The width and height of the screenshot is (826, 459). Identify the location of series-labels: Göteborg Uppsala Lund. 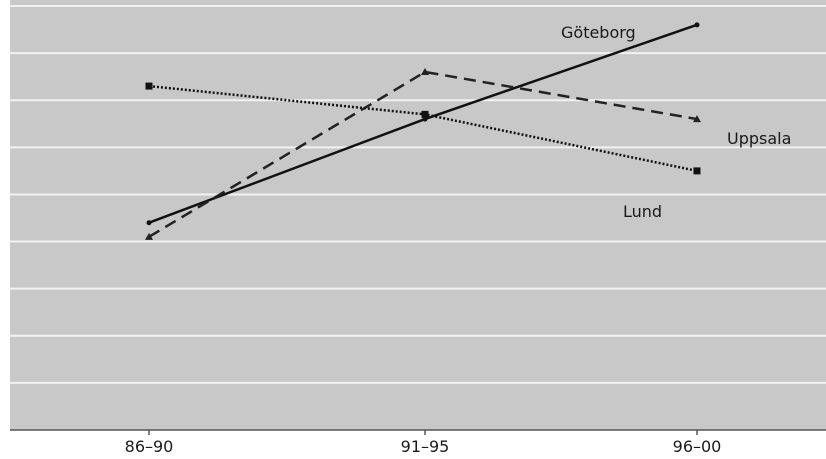
(676, 122).